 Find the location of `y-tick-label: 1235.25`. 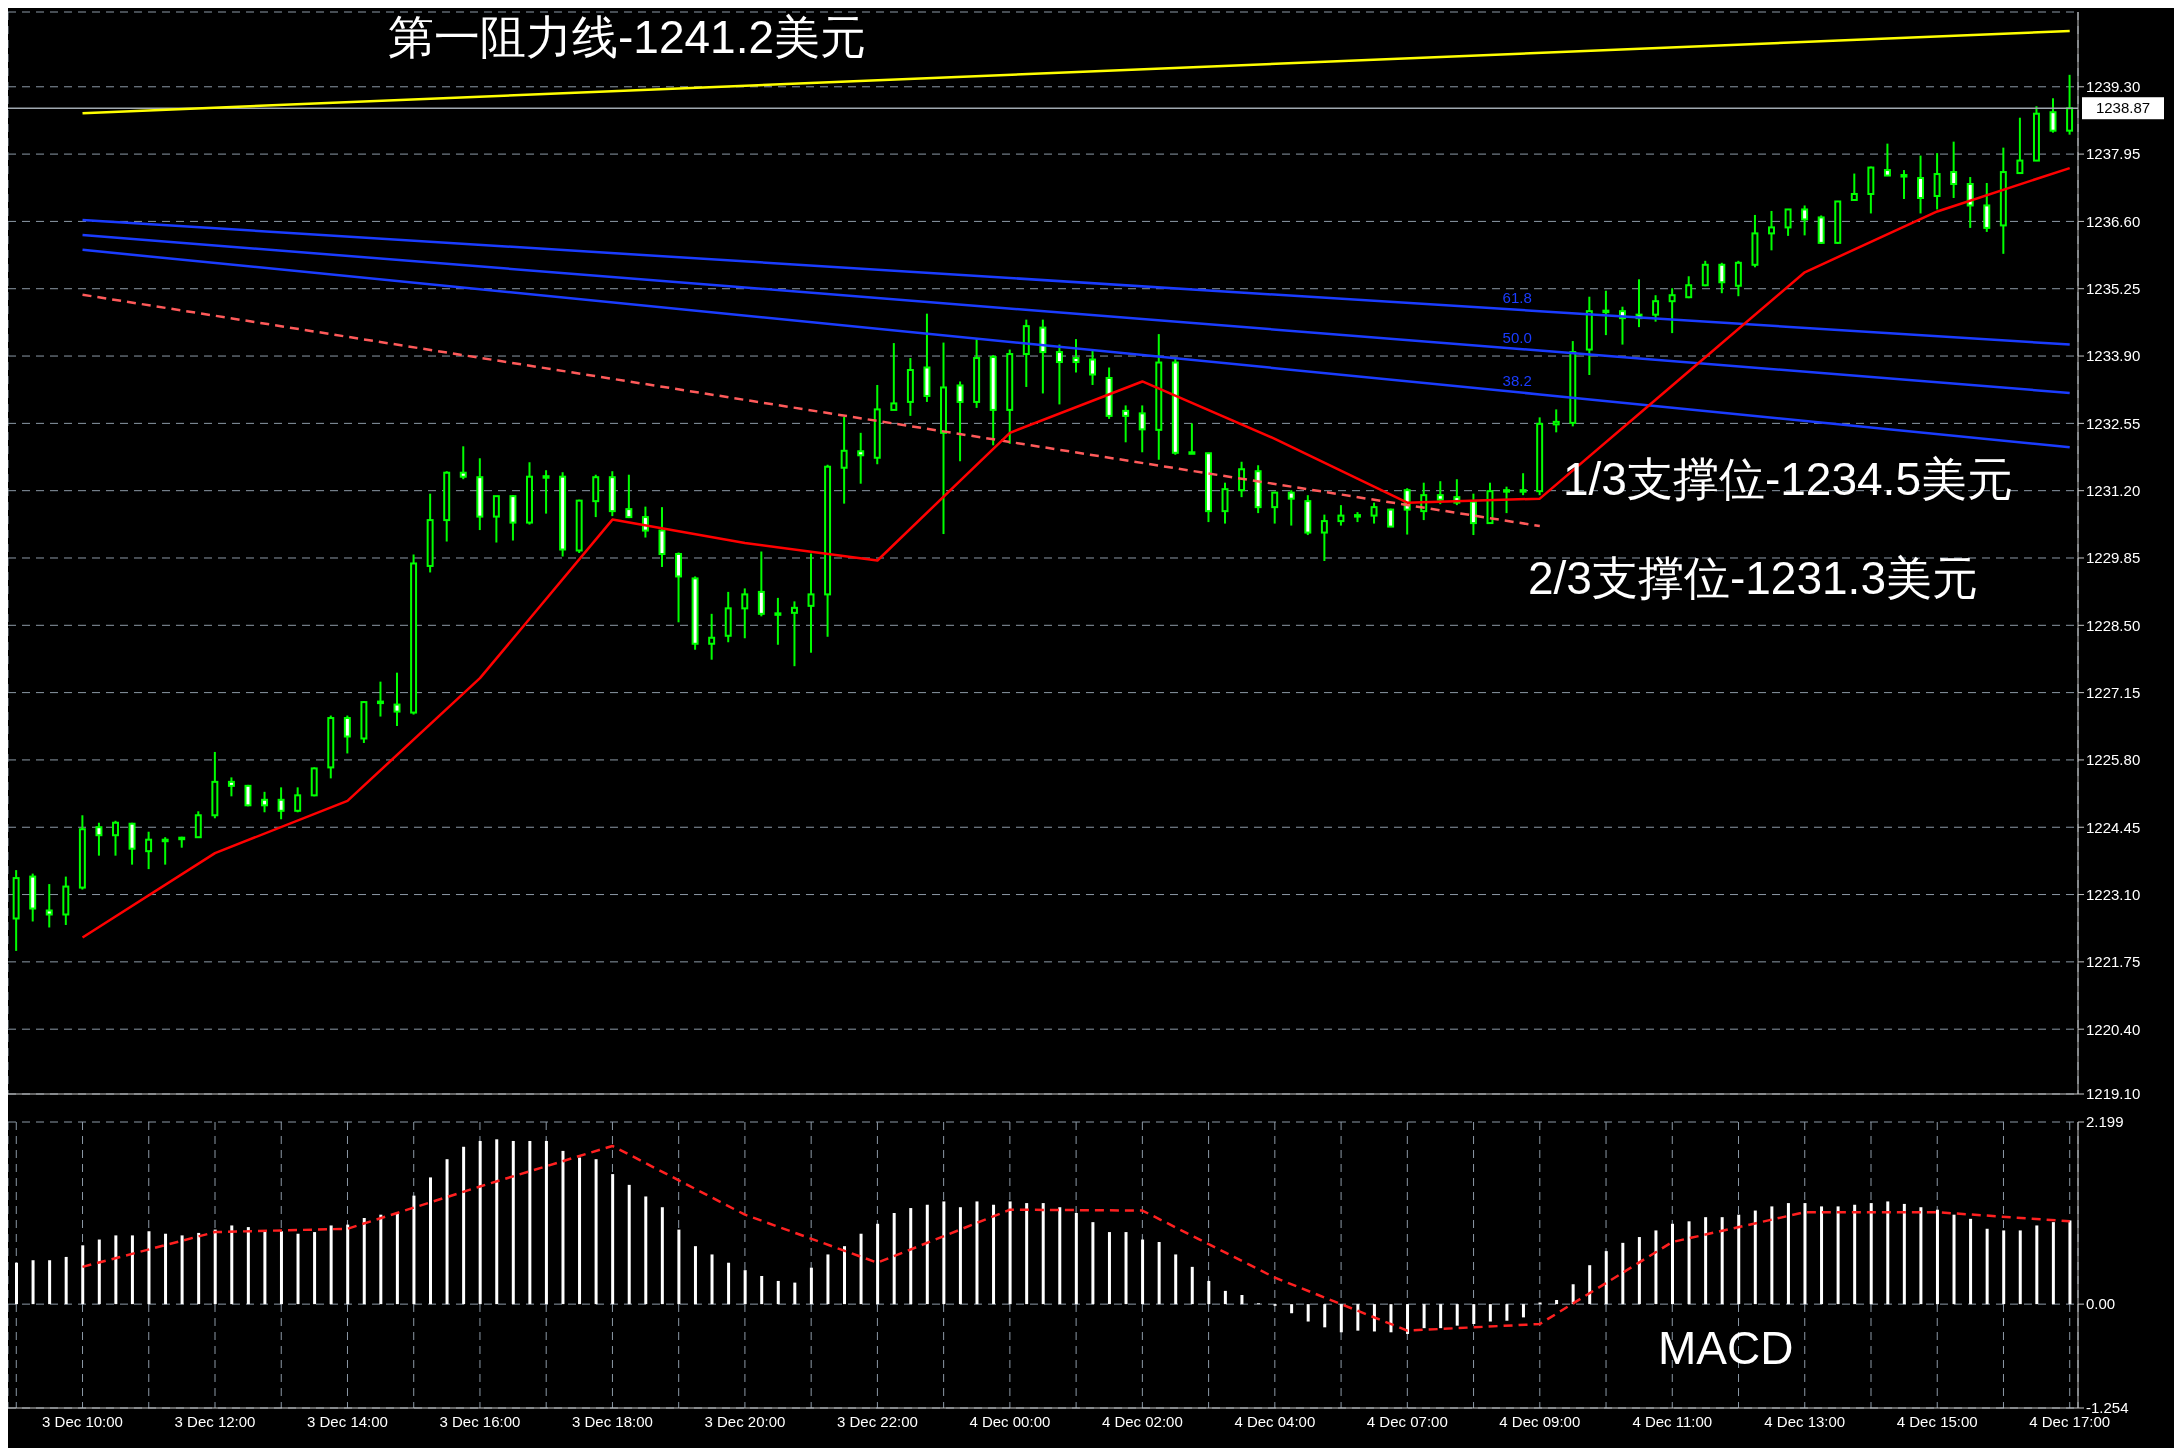

y-tick-label: 1235.25 is located at coordinates (2113, 289).